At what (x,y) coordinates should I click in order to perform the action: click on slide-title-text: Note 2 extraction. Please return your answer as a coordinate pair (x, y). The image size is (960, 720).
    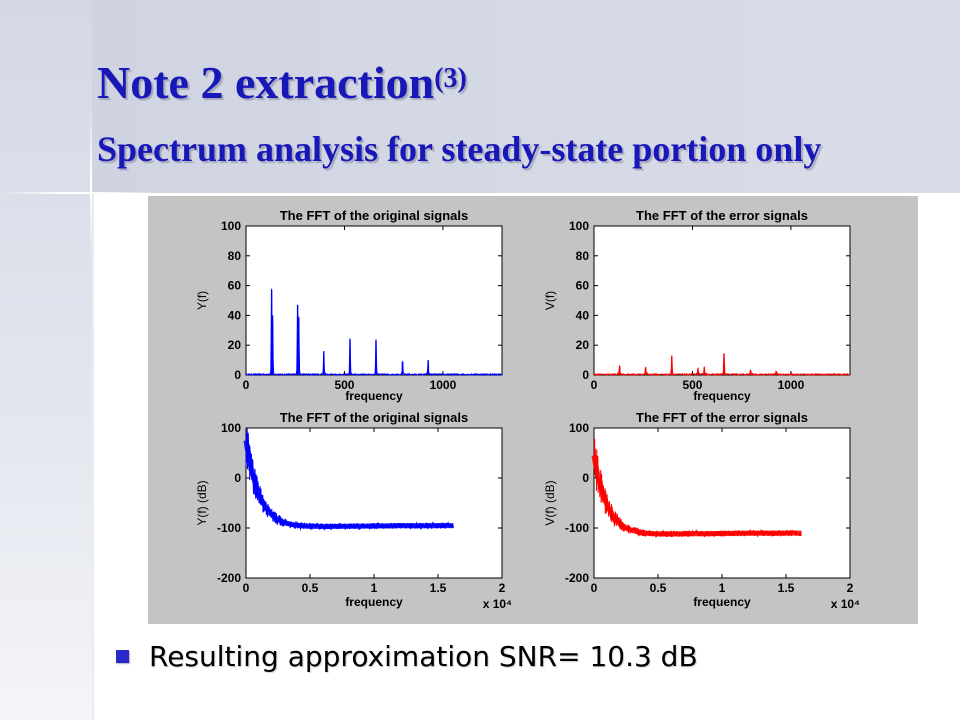
    Looking at the image, I should click on (266, 82).